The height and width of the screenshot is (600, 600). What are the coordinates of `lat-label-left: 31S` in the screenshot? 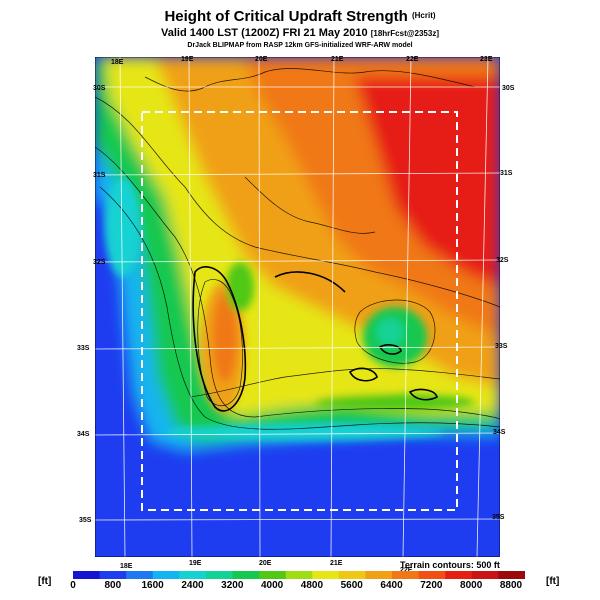 It's located at (99, 175).